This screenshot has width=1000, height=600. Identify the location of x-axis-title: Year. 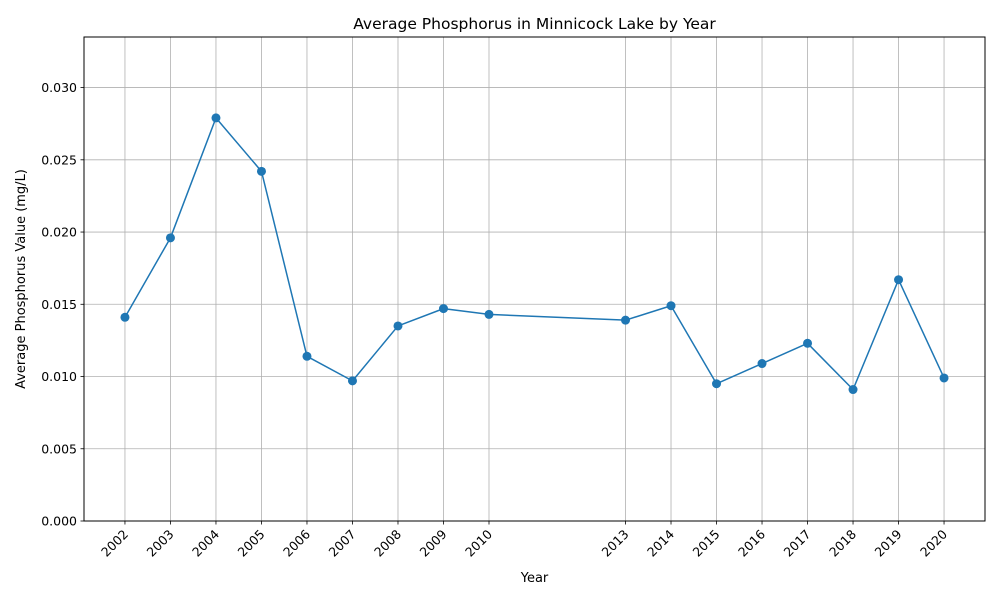
(534, 578).